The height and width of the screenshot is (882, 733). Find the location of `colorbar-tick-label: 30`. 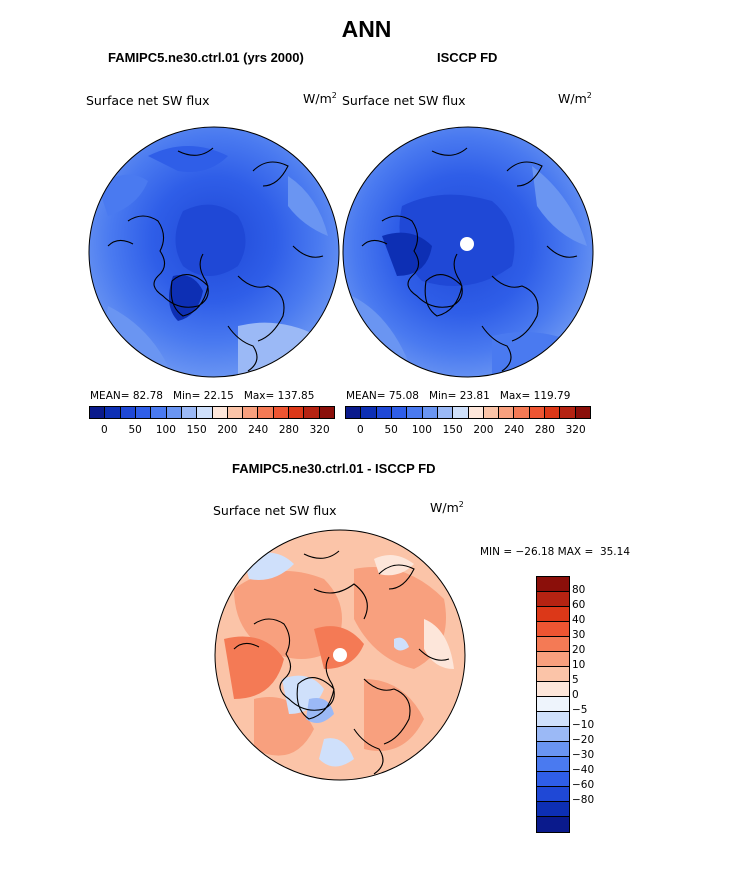

colorbar-tick-label: 30 is located at coordinates (579, 635).